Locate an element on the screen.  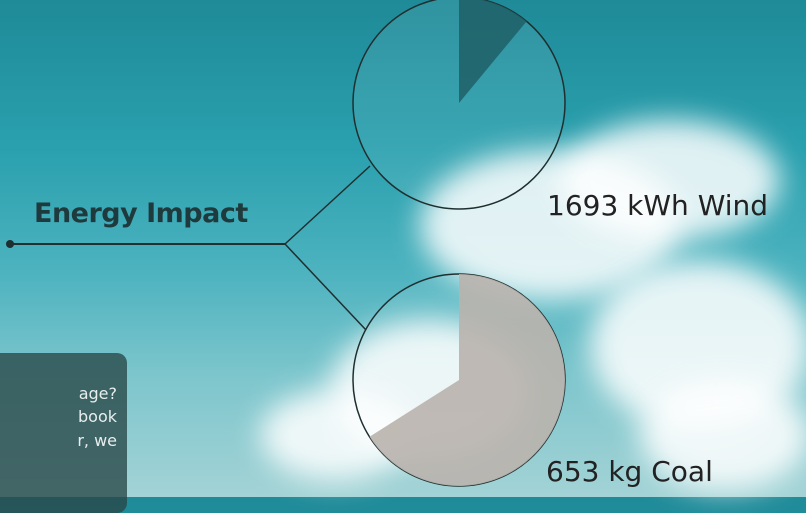
wind-pie is located at coordinates (459, 105).